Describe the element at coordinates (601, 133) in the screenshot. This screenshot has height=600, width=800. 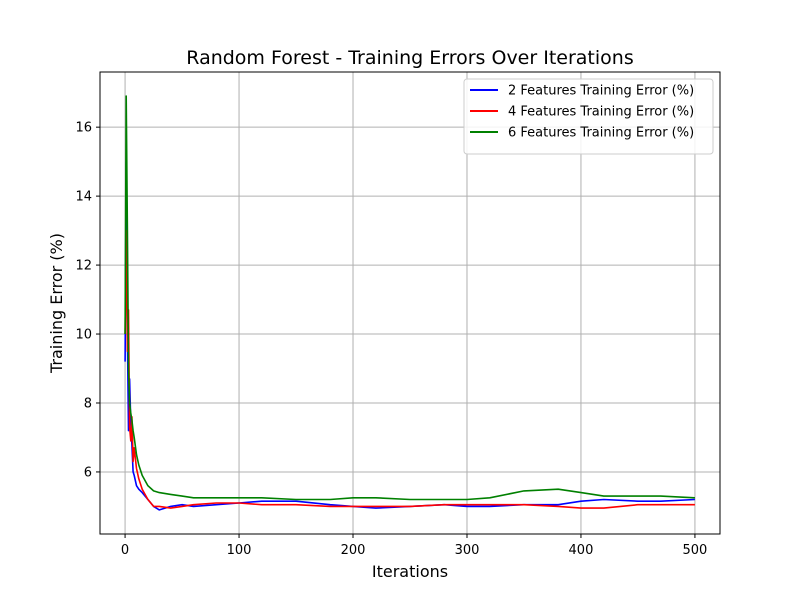
I see `legend-label: 6 Features Training Error (%)` at that location.